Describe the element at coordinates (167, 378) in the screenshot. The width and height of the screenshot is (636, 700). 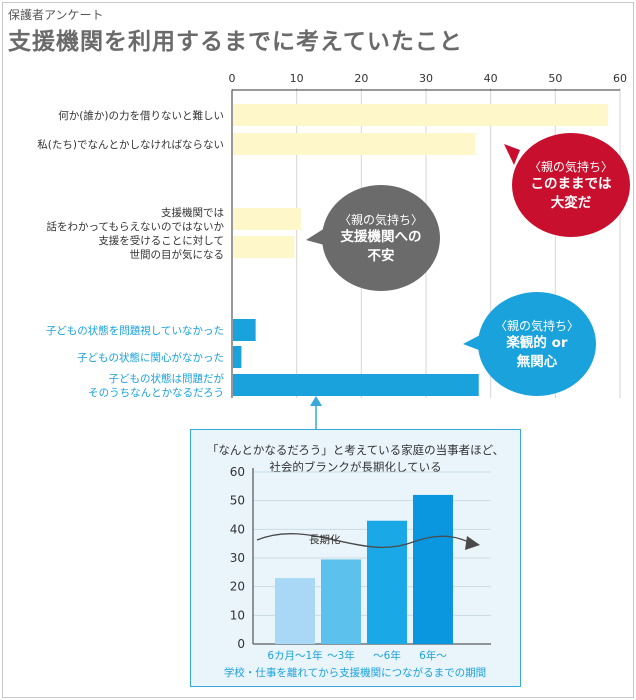
I see `category-label: 子どもの状態は問題だが` at that location.